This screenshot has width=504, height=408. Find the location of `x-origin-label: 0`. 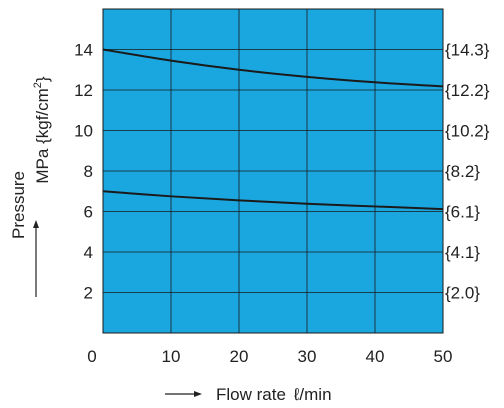

x-origin-label: 0 is located at coordinates (91, 356).